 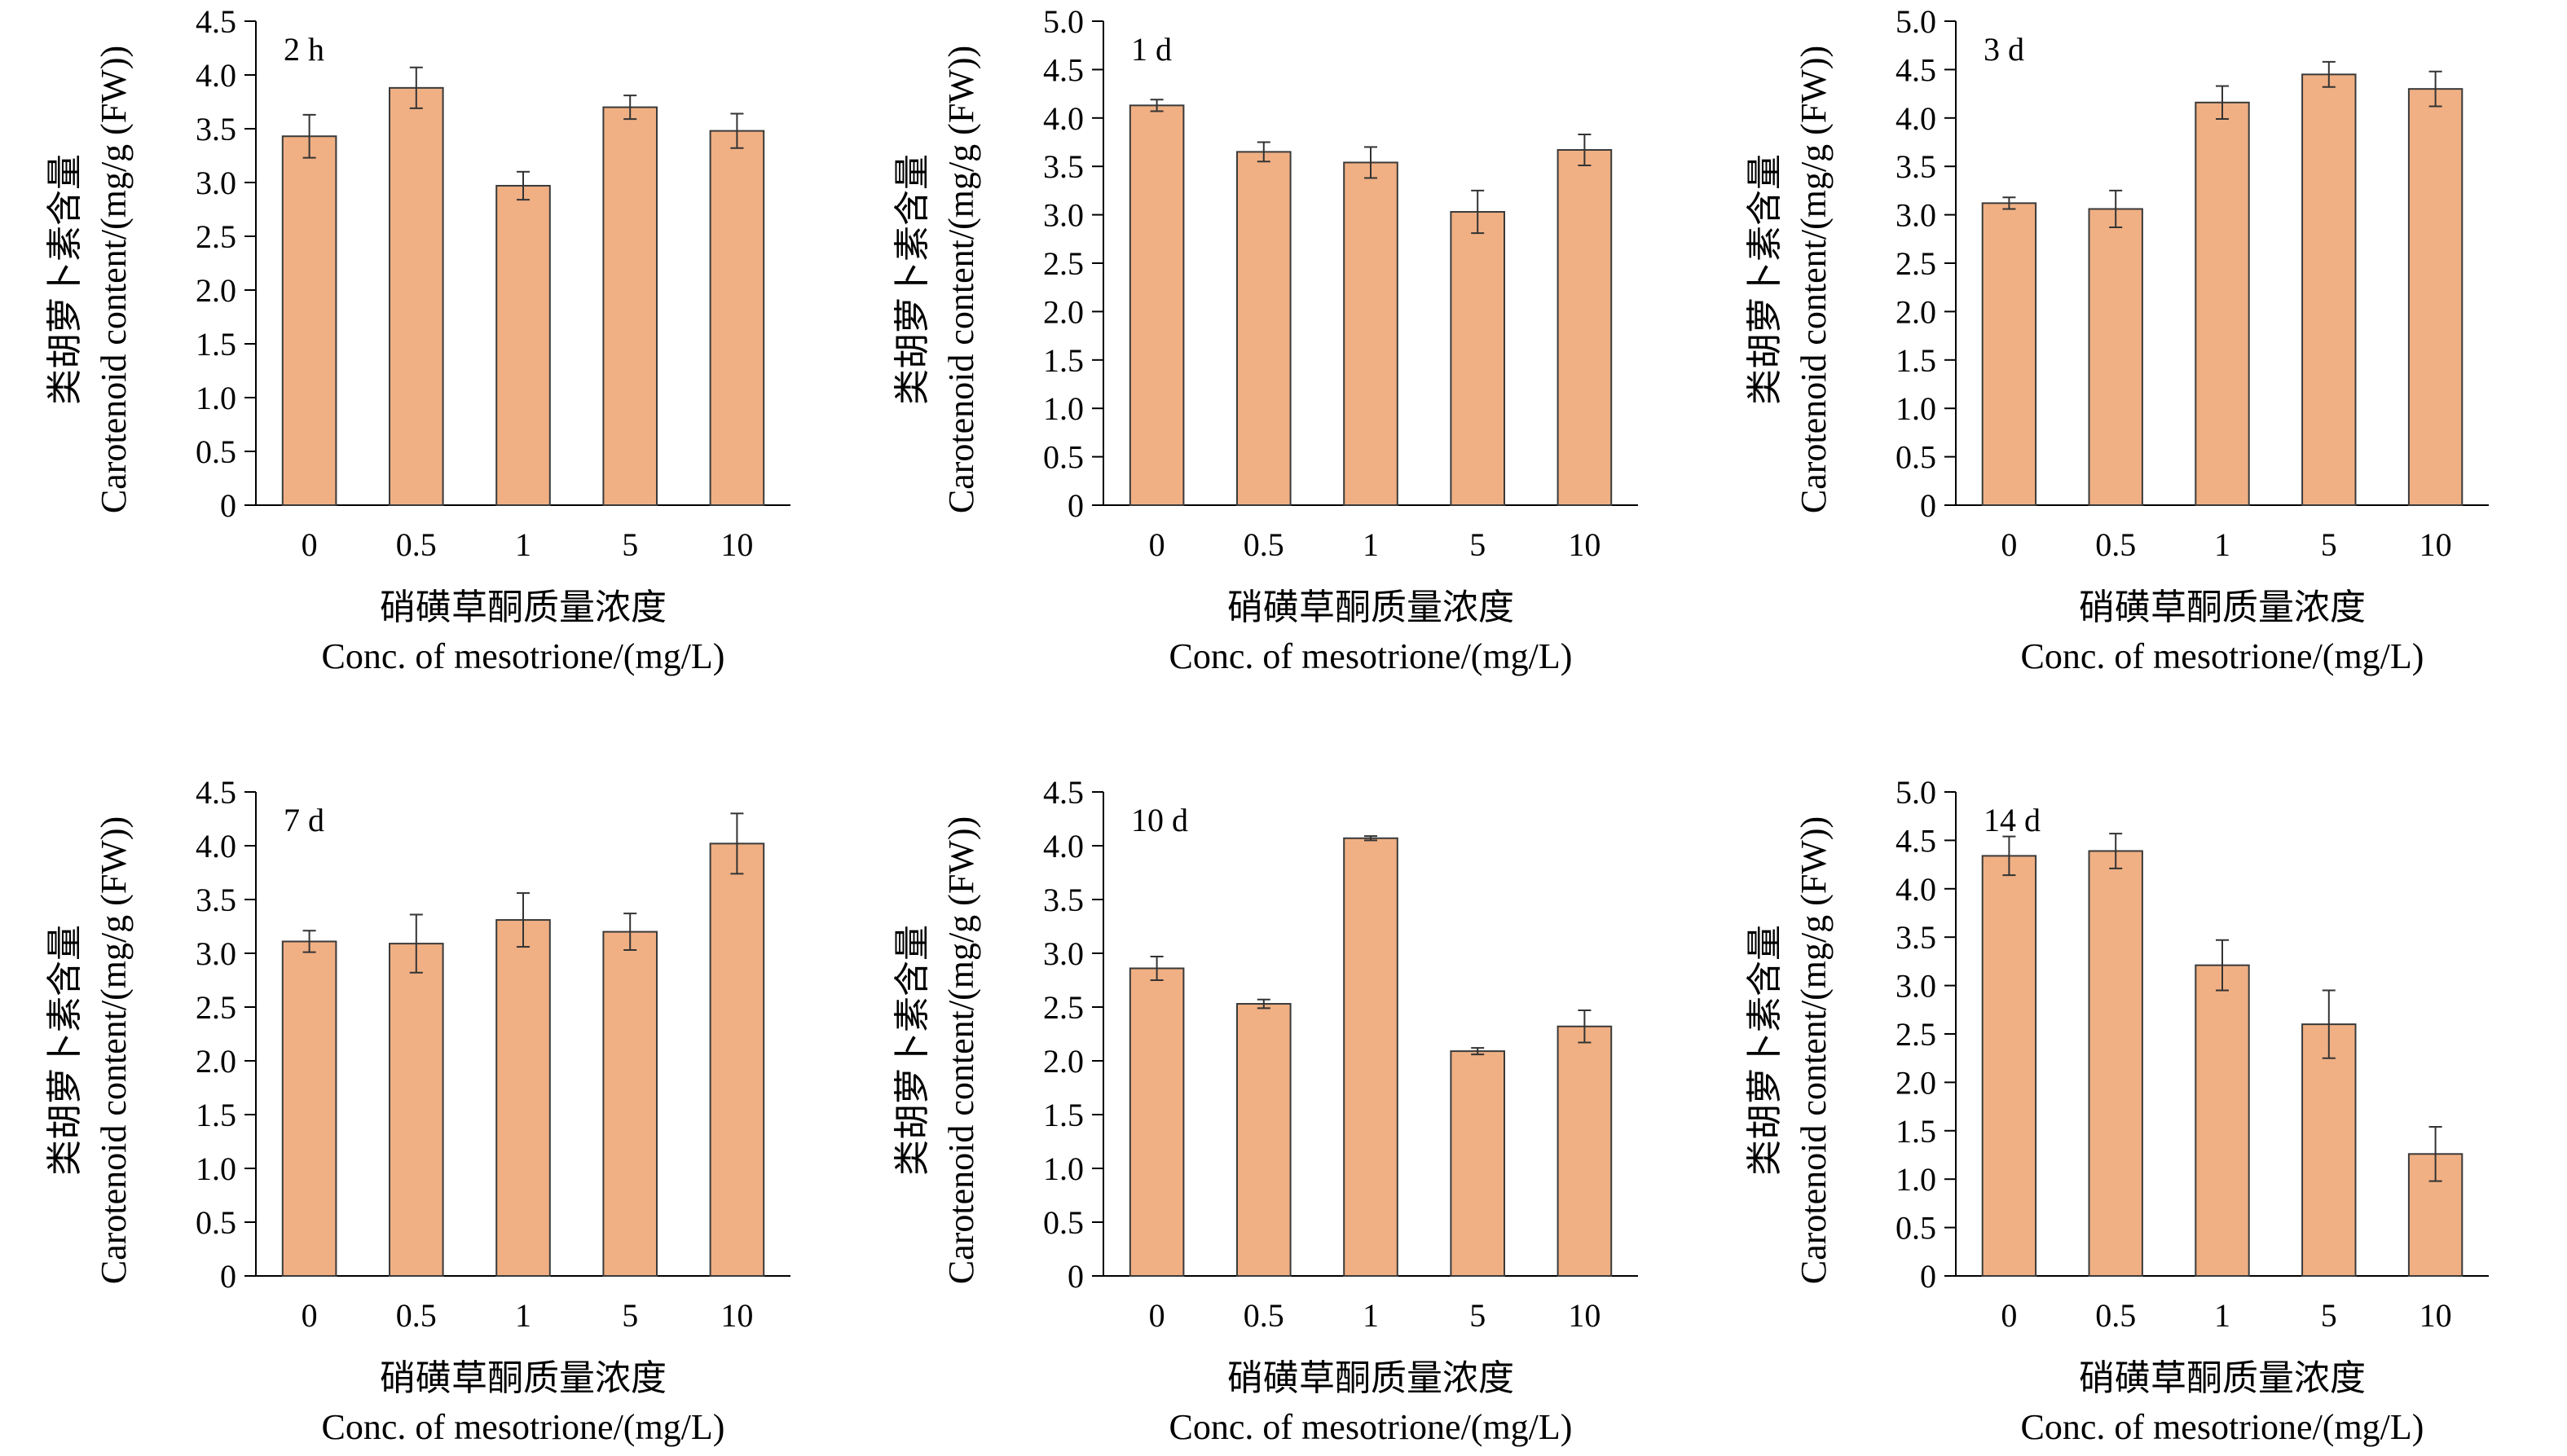 What do you see at coordinates (304, 49) in the screenshot?
I see `panel-label: 2 h` at bounding box center [304, 49].